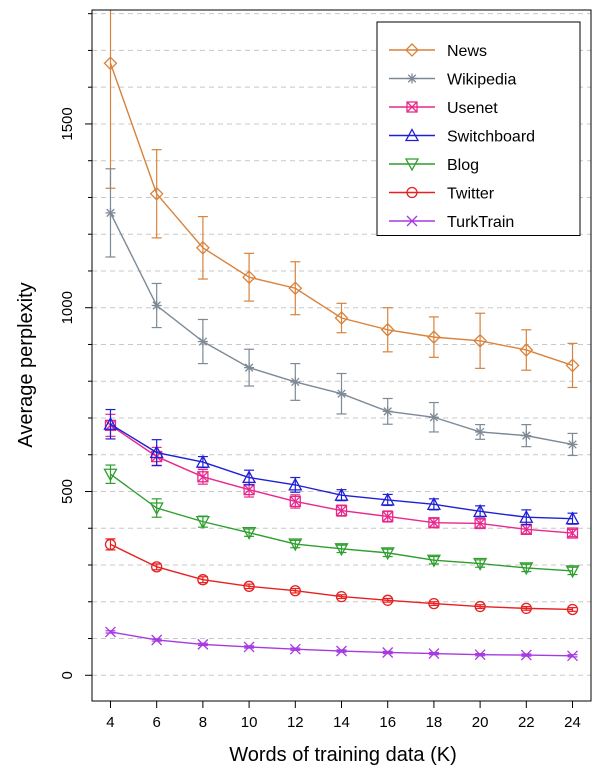 This screenshot has width=593, height=770. I want to click on legend-item-switchboard: Switchboard, so click(462, 137).